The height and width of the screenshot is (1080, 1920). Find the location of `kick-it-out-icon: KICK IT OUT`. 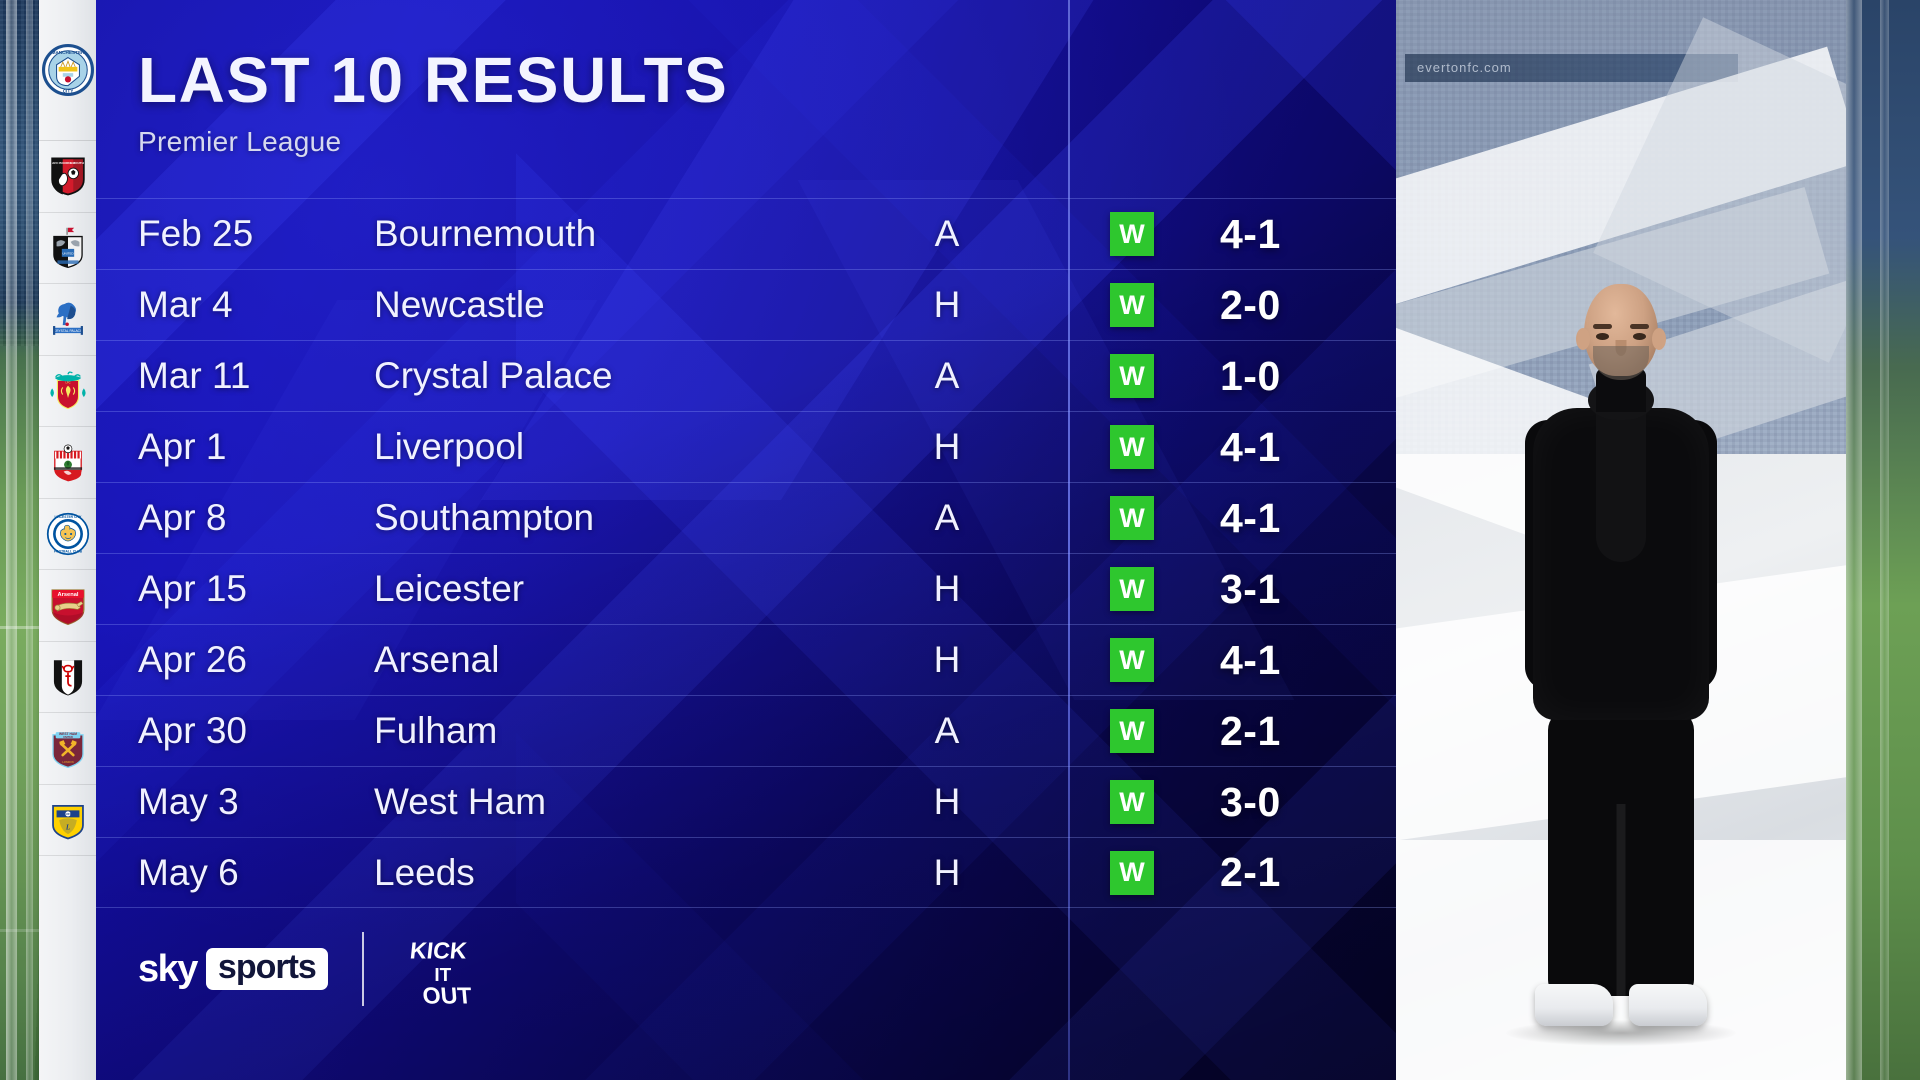

kick-it-out-icon: KICK IT OUT is located at coordinates (441, 973).